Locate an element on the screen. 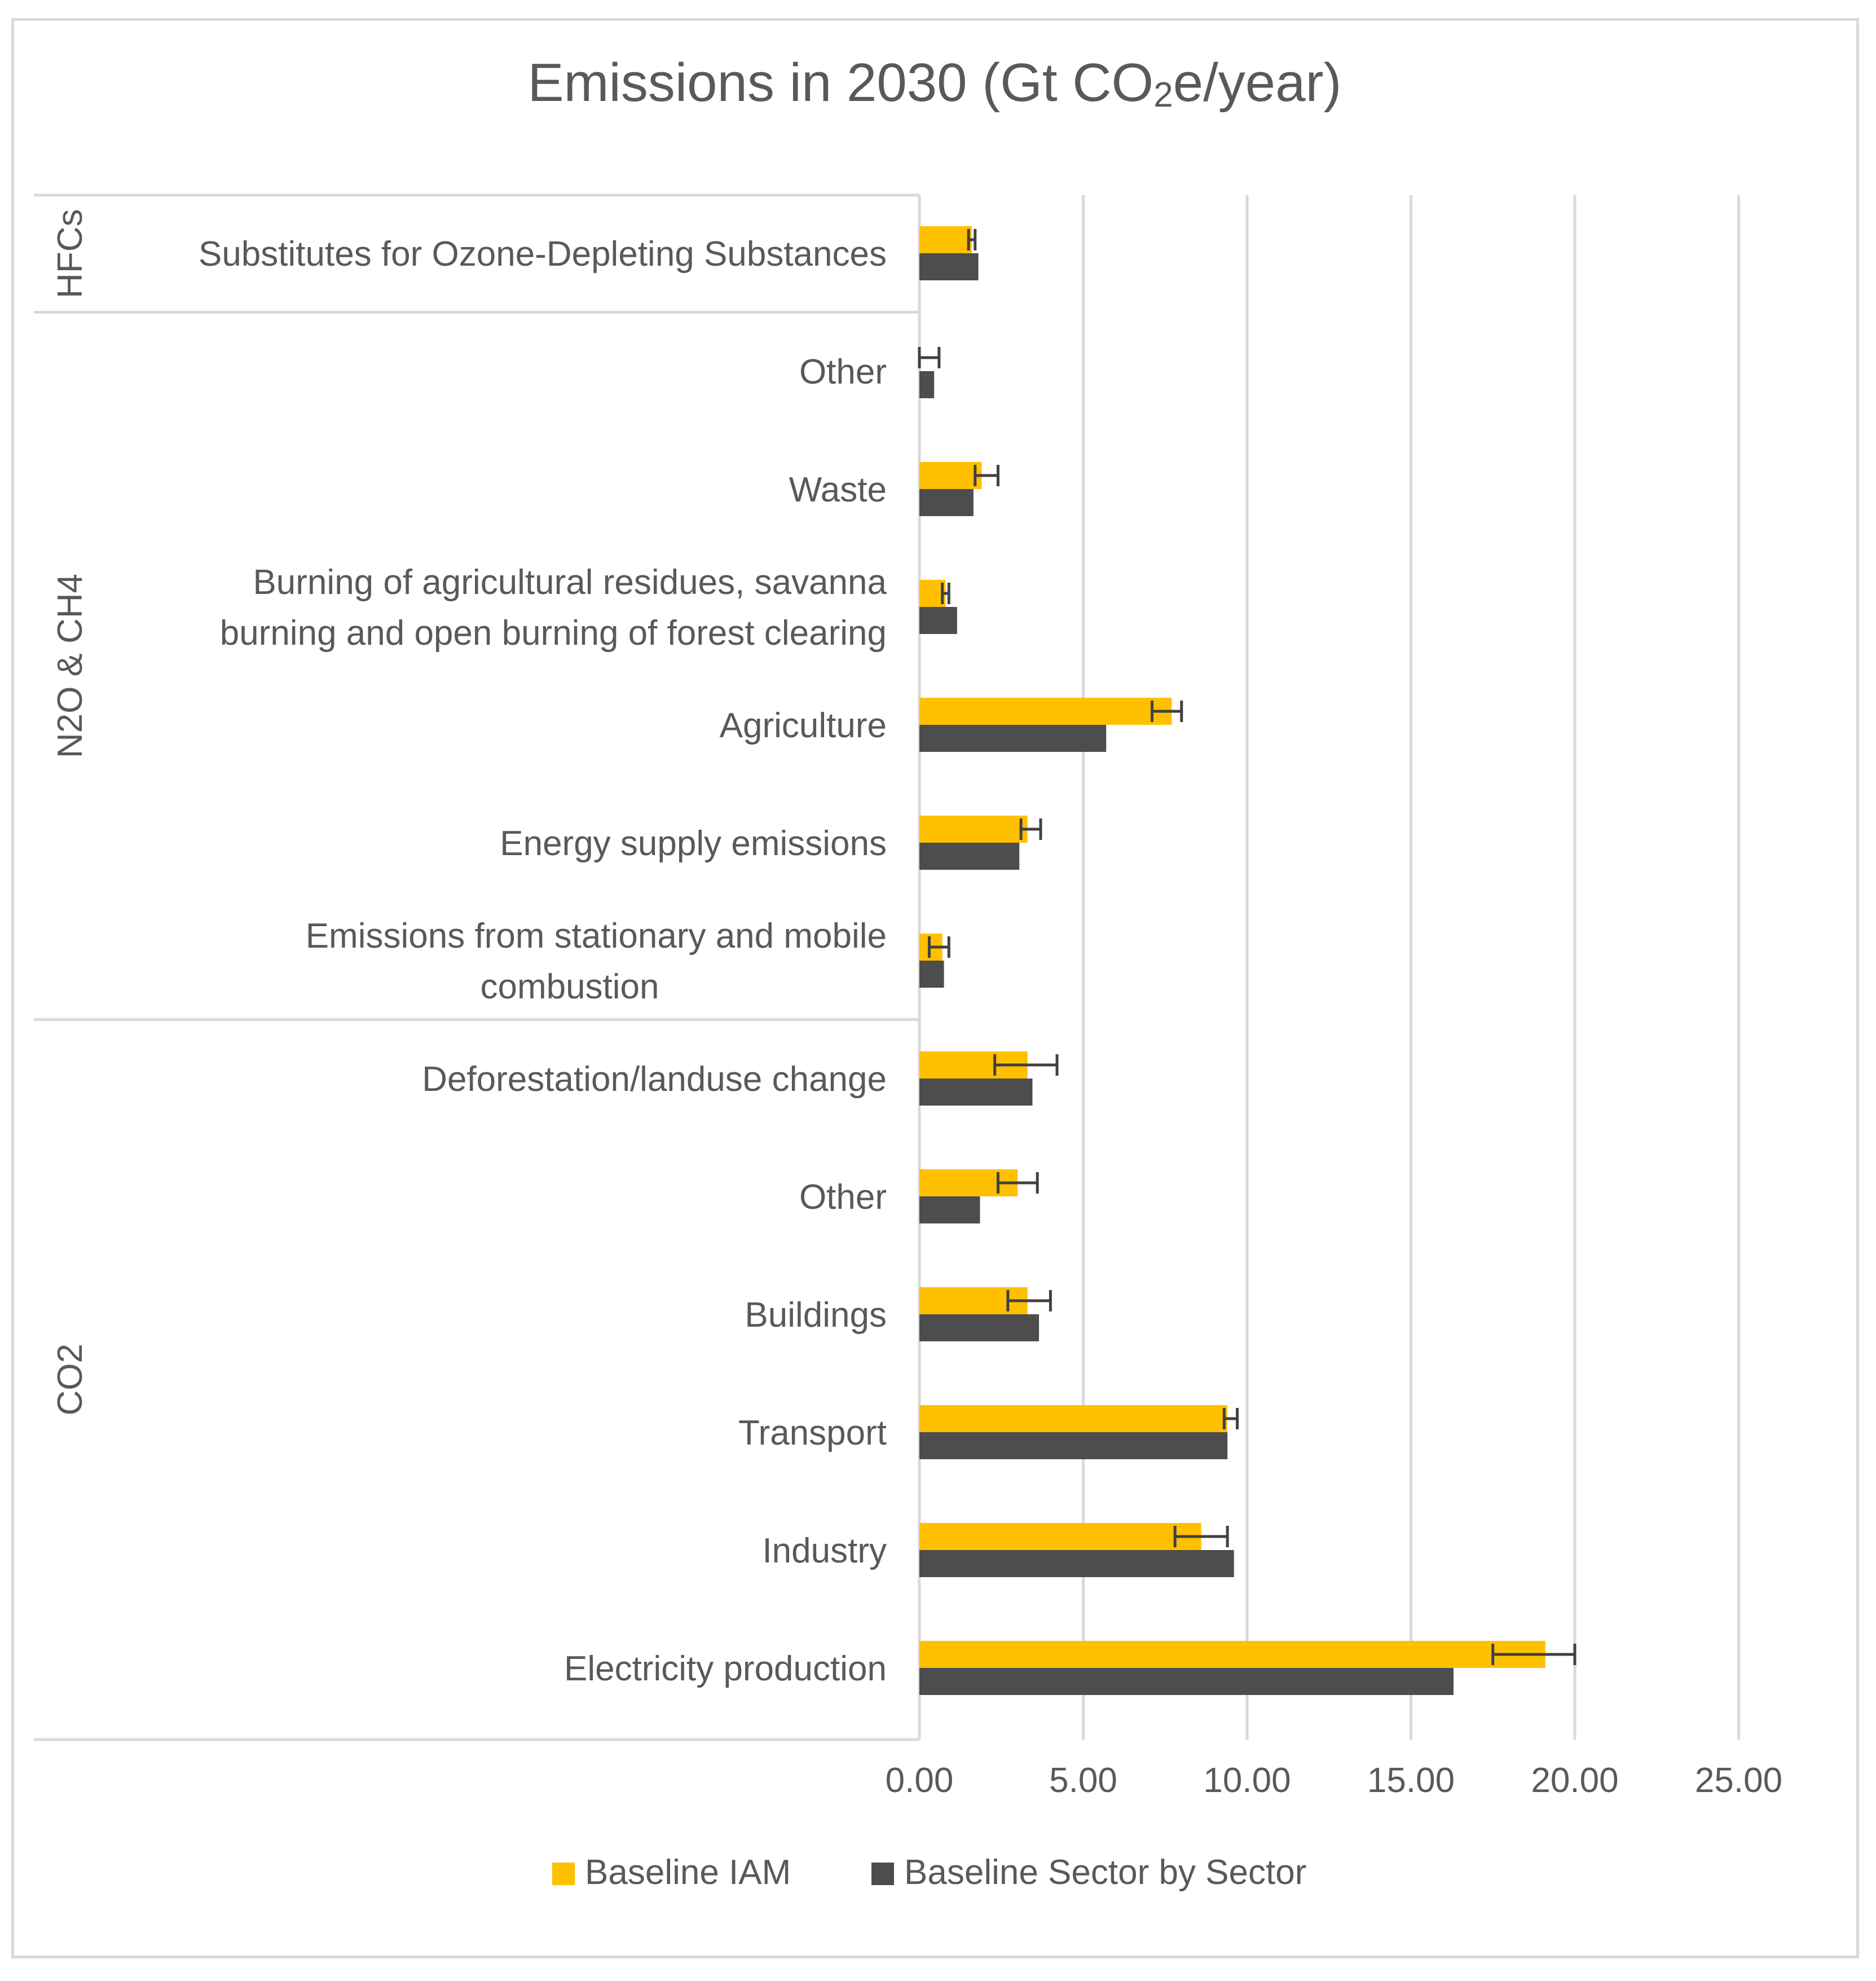 The width and height of the screenshot is (1876, 1981). category-label: Deforestation/landuse change is located at coordinates (654, 1080).